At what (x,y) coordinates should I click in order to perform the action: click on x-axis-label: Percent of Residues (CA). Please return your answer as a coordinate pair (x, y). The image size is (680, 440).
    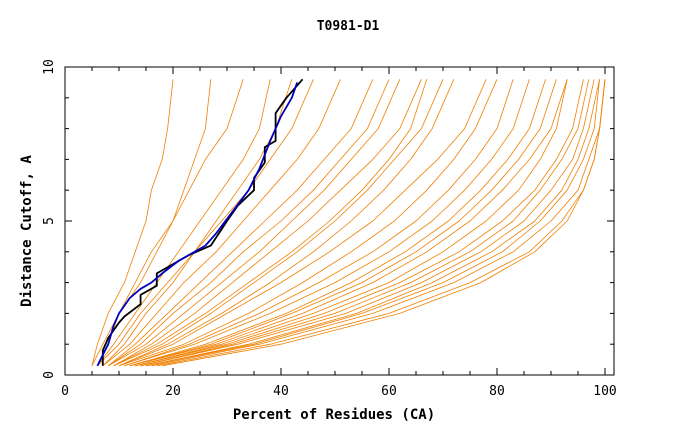
    Looking at the image, I should click on (334, 415).